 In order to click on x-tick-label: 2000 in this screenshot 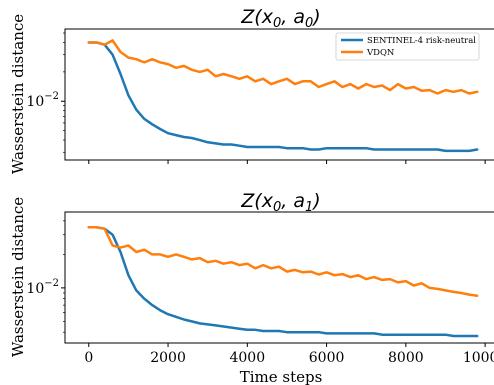, I will do `click(168, 358)`.